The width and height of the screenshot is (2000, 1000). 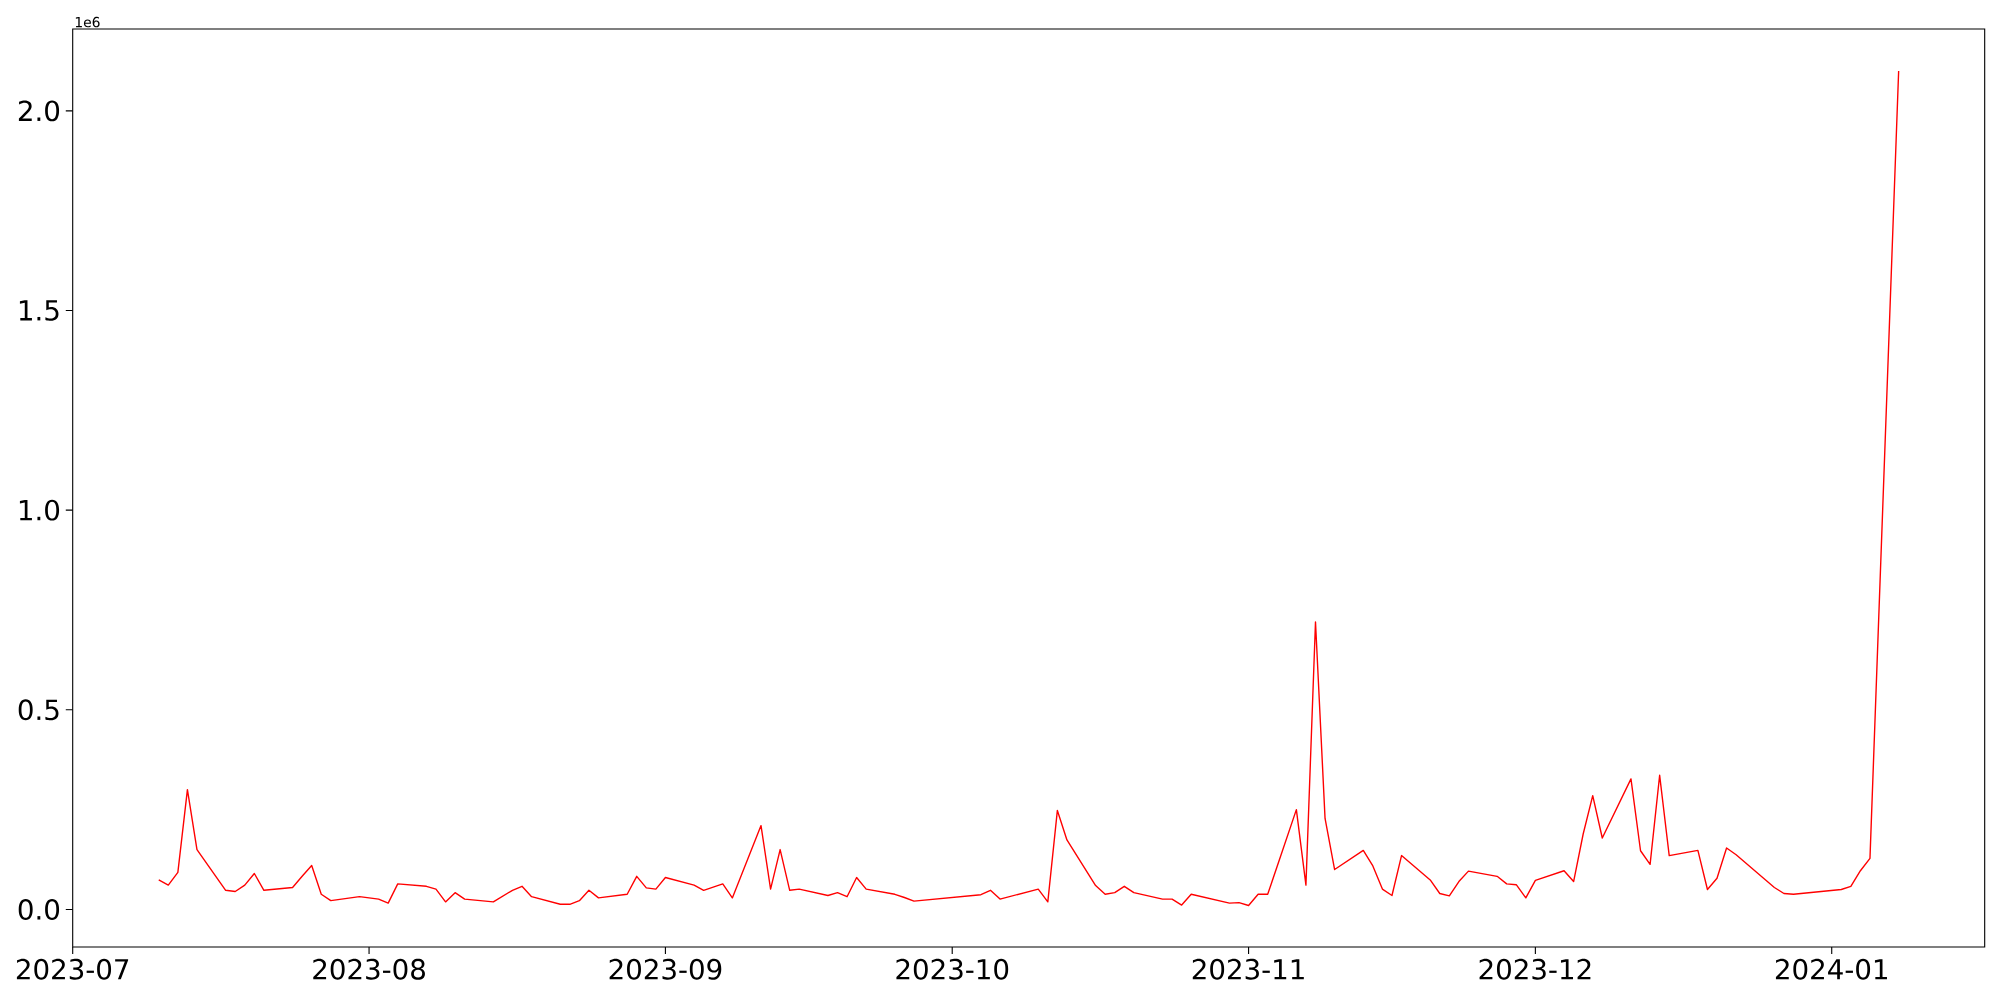 I want to click on y-tick-label: 2.0, so click(x=39, y=111).